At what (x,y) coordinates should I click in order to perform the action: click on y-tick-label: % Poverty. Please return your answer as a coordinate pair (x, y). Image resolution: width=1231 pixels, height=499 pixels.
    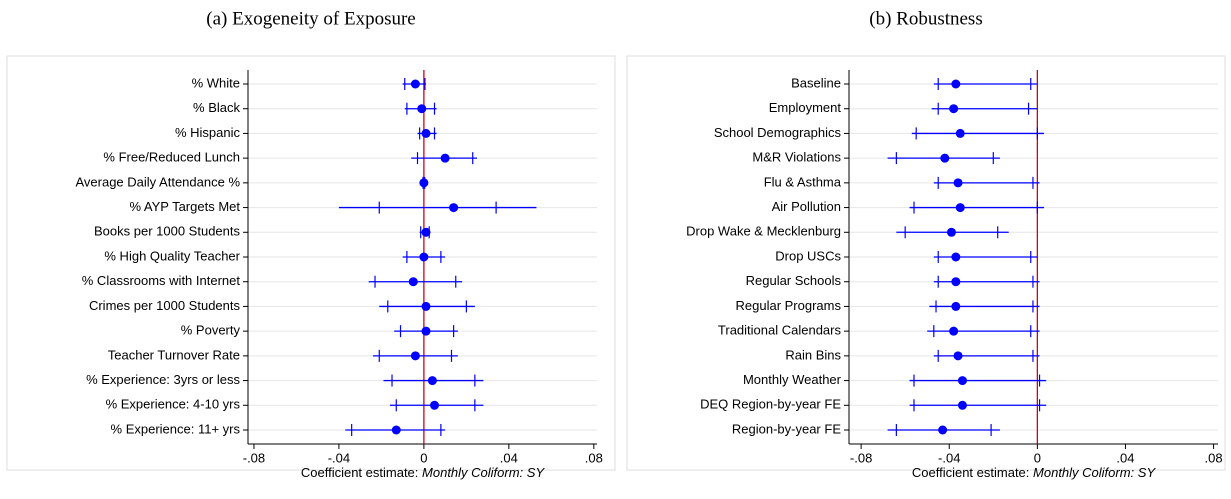
    Looking at the image, I should click on (211, 330).